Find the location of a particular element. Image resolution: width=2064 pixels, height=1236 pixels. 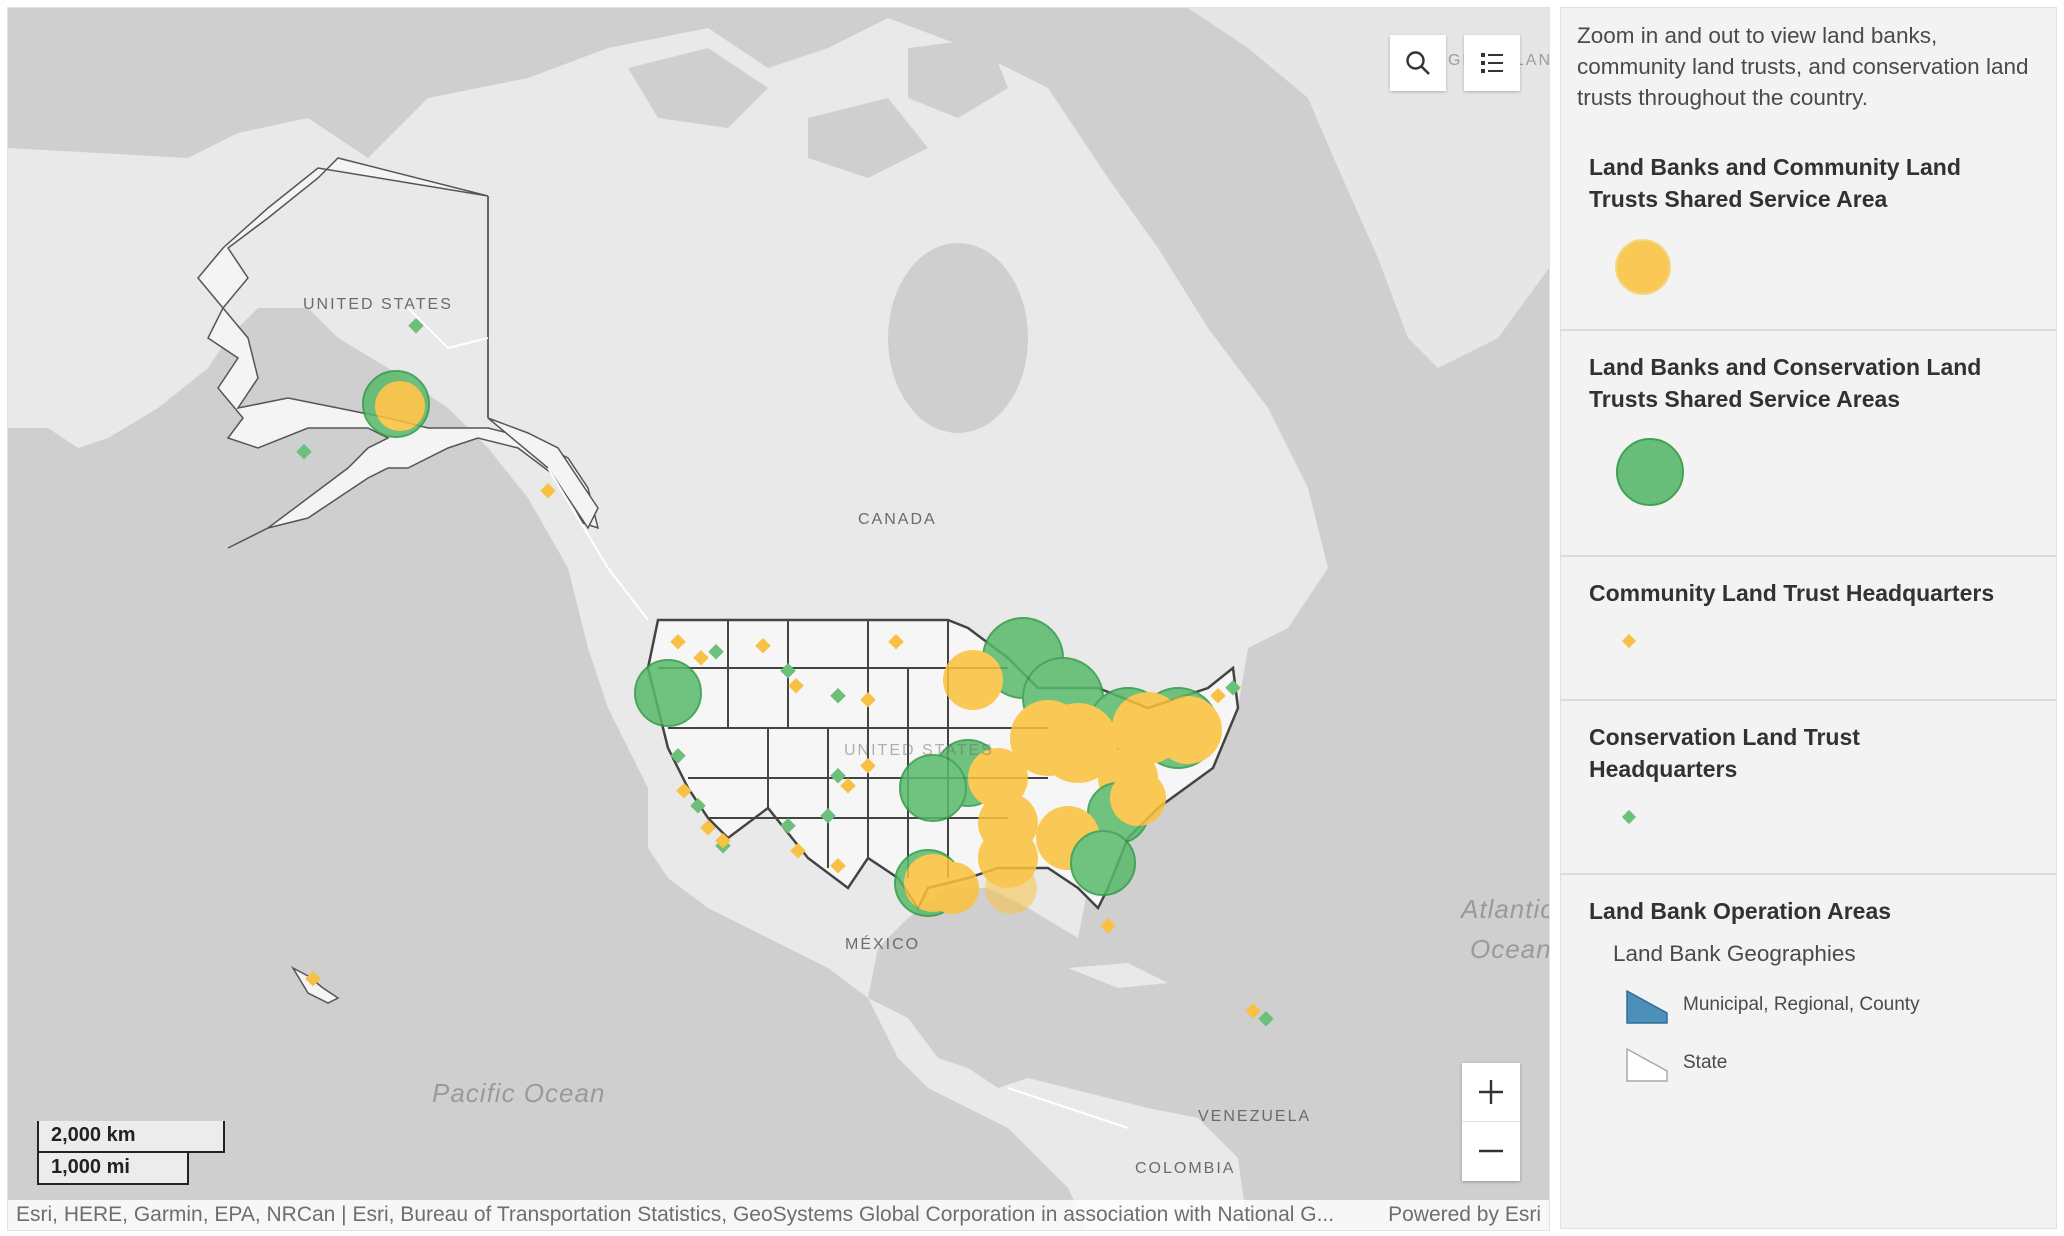

plus-icon is located at coordinates (1491, 1092).